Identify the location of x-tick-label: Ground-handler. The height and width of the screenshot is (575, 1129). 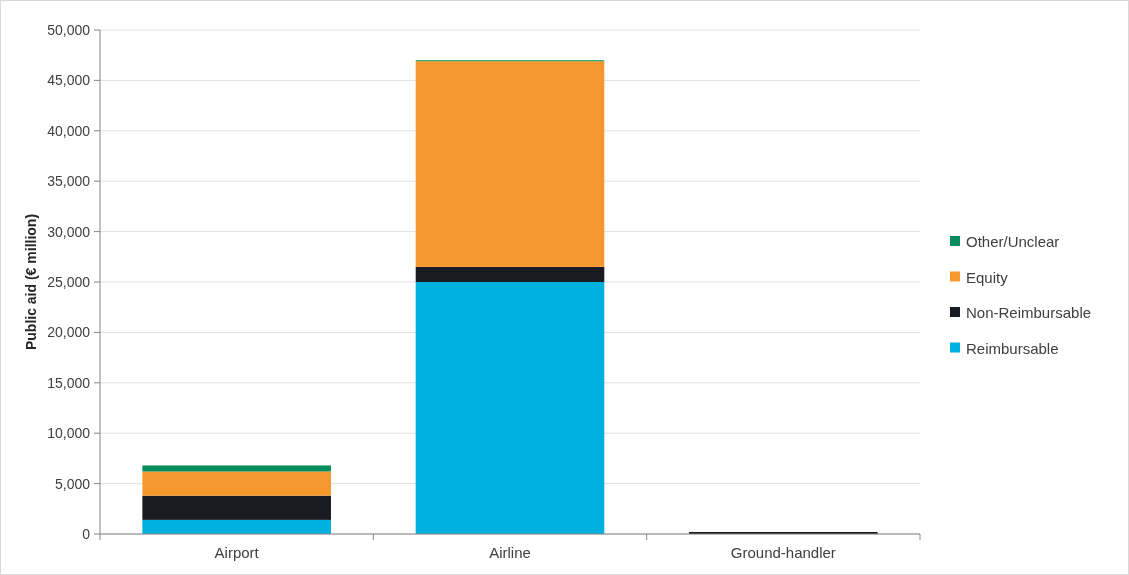
(783, 552).